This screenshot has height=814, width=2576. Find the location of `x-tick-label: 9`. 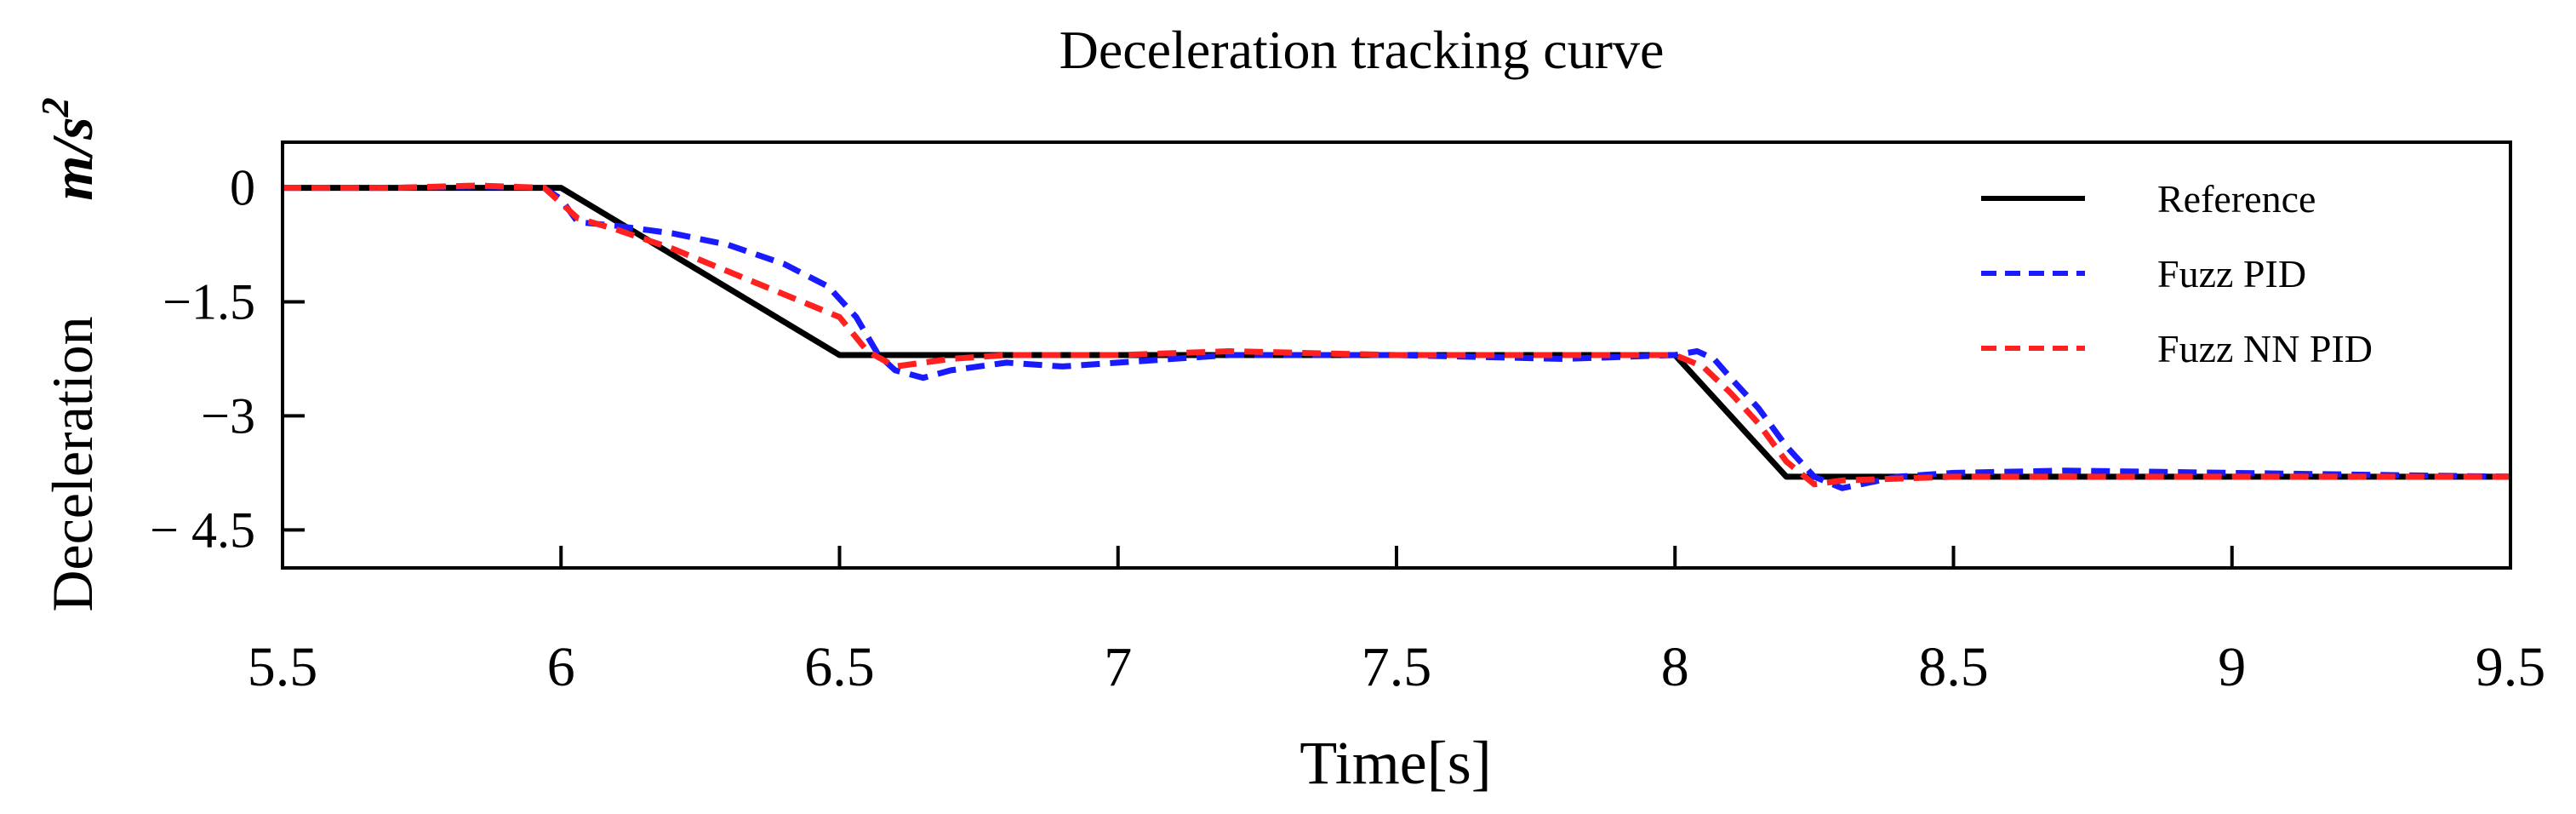

x-tick-label: 9 is located at coordinates (2232, 667).